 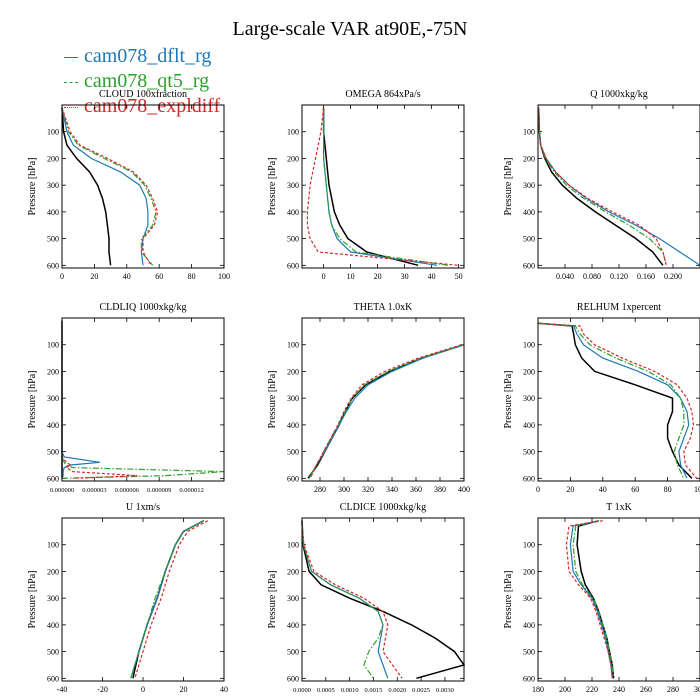 I want to click on figure-title: Large-scale VAR at90E,-75N, so click(x=350, y=29).